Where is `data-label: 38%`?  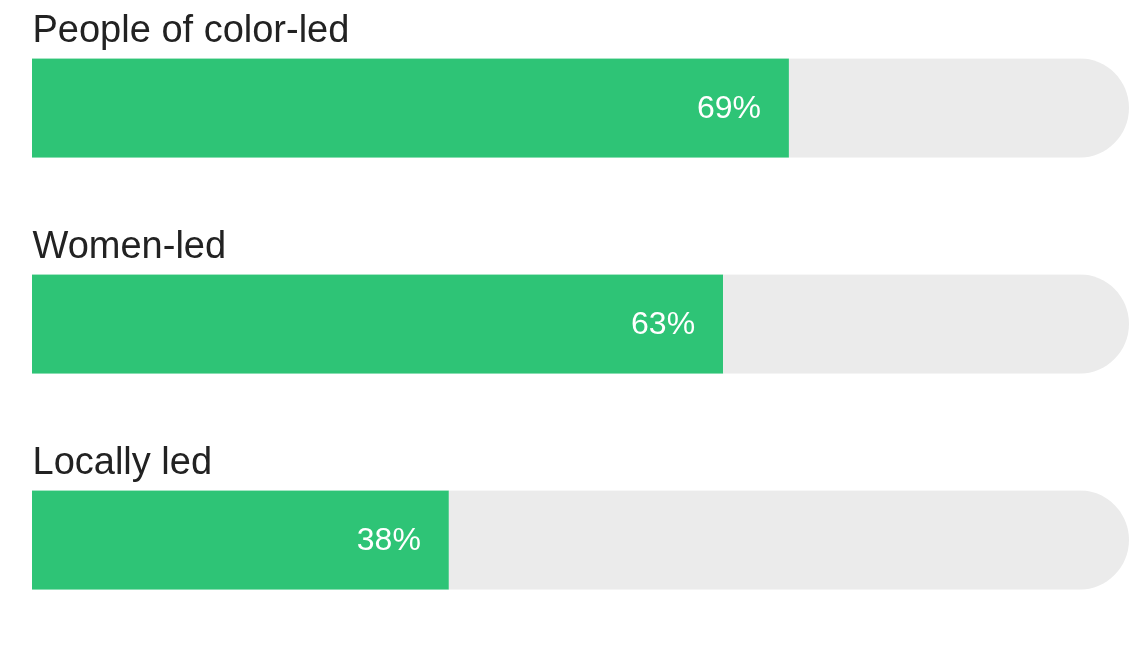 data-label: 38% is located at coordinates (388, 539).